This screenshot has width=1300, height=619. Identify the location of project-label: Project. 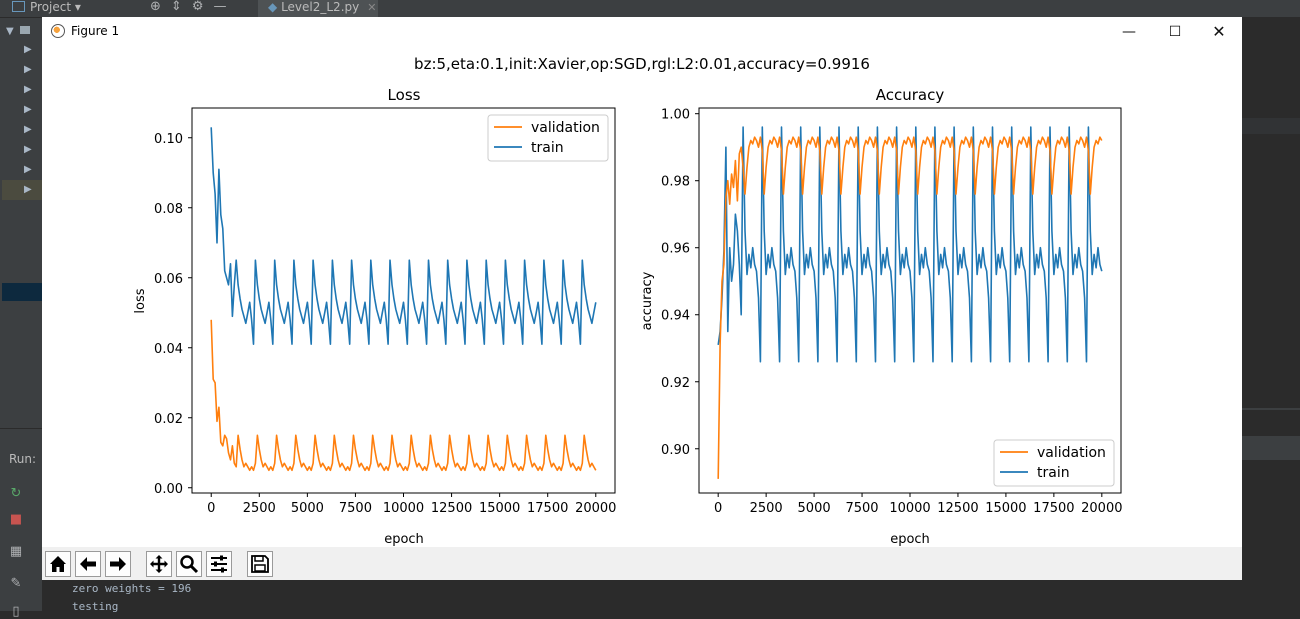
(51, 7).